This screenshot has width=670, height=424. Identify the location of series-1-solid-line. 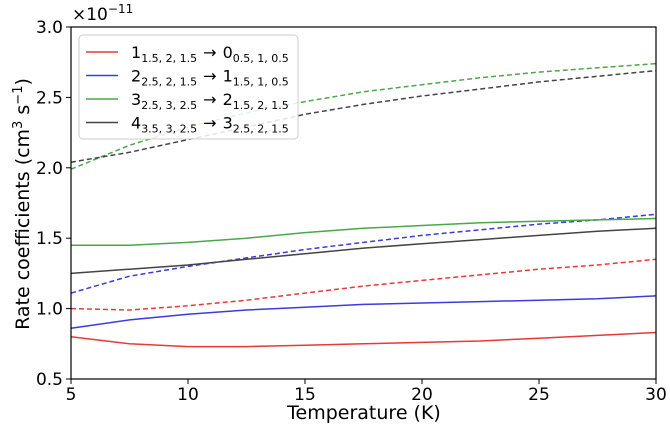
(363, 339).